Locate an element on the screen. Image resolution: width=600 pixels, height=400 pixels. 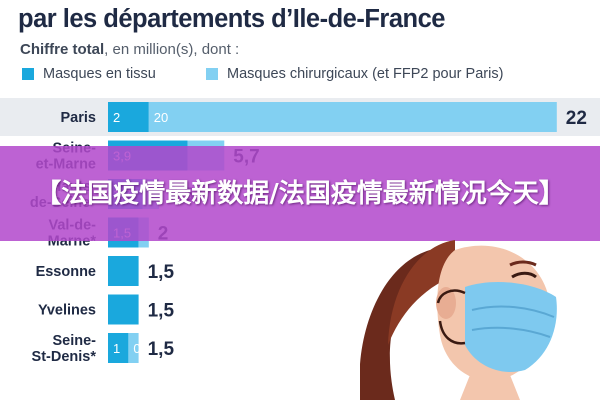
category-label: Yvelines is located at coordinates (67, 311).